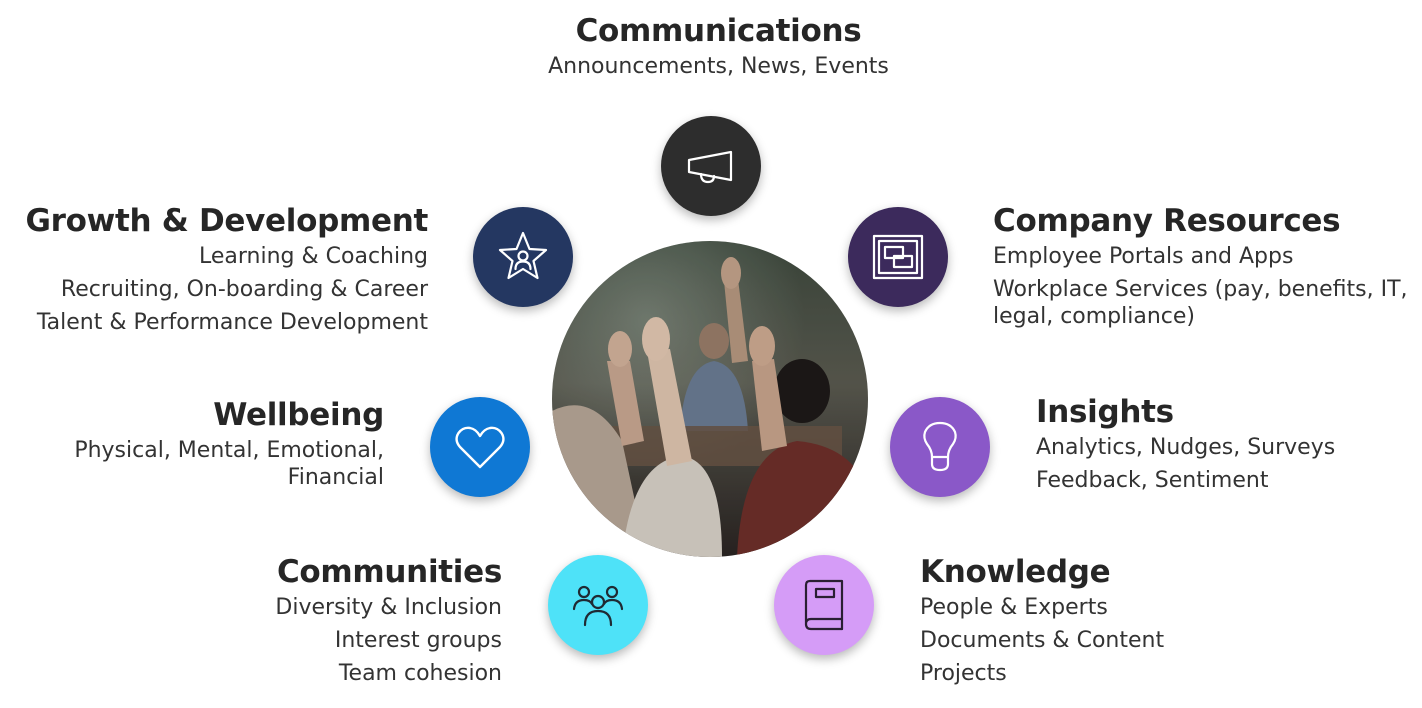 This screenshot has width=1422, height=708. I want to click on communities-circle, so click(598, 605).